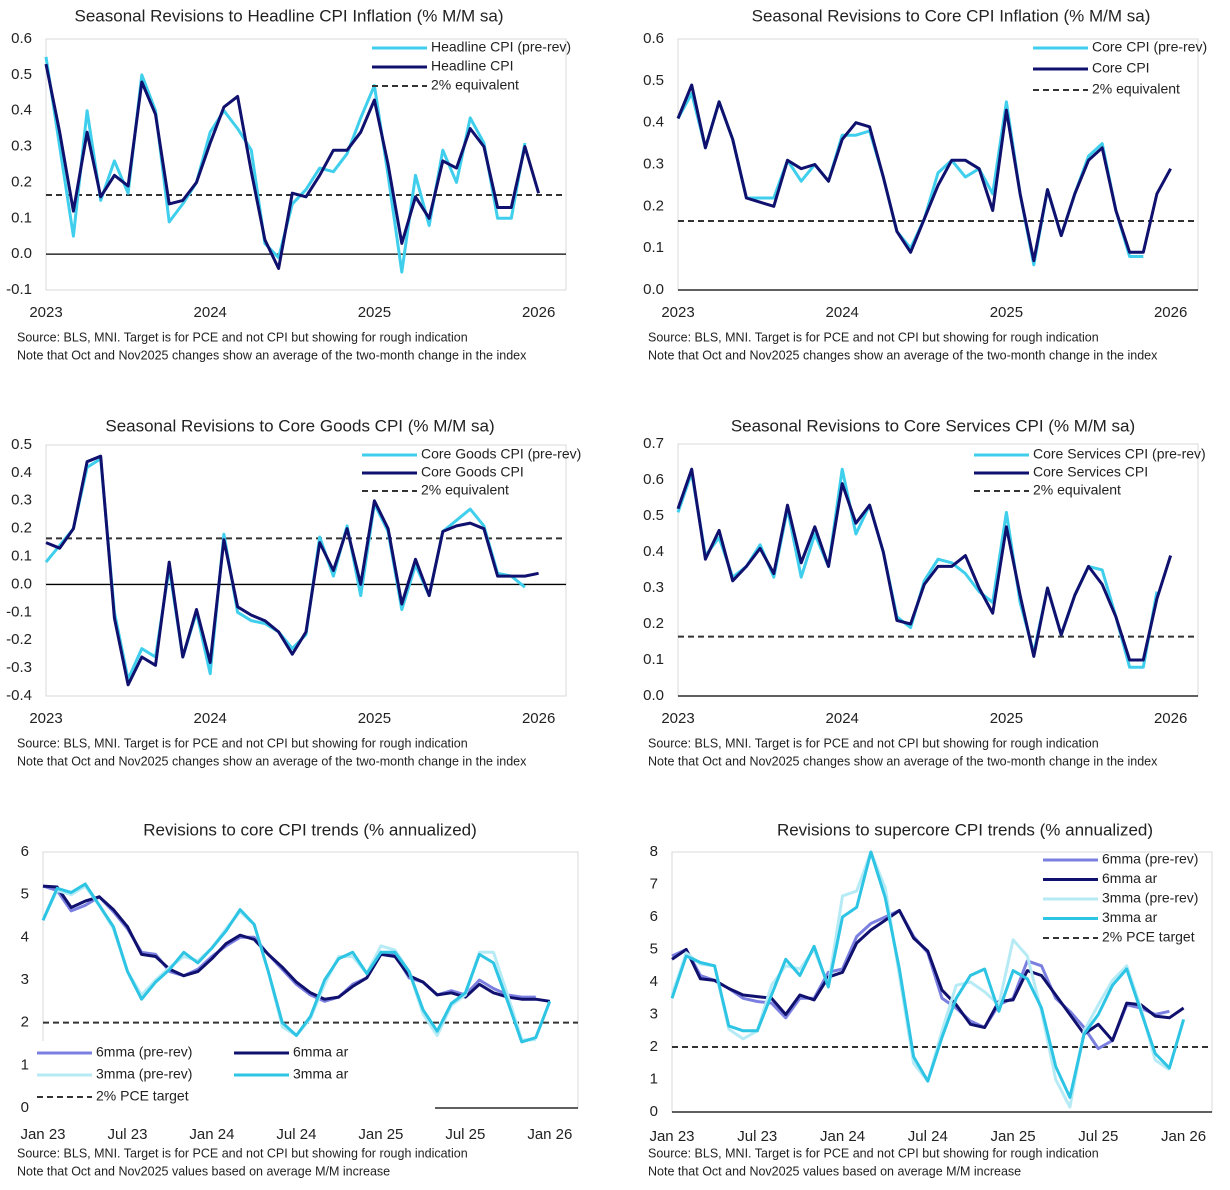 This screenshot has height=1190, width=1230. What do you see at coordinates (654, 948) in the screenshot?
I see `y-tick-label: 5` at bounding box center [654, 948].